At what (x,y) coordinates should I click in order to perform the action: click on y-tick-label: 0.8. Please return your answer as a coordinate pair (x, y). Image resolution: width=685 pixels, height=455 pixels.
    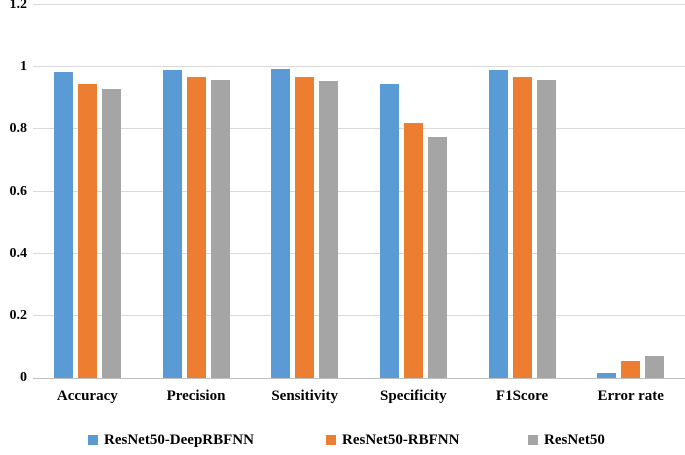
    Looking at the image, I should click on (18, 129).